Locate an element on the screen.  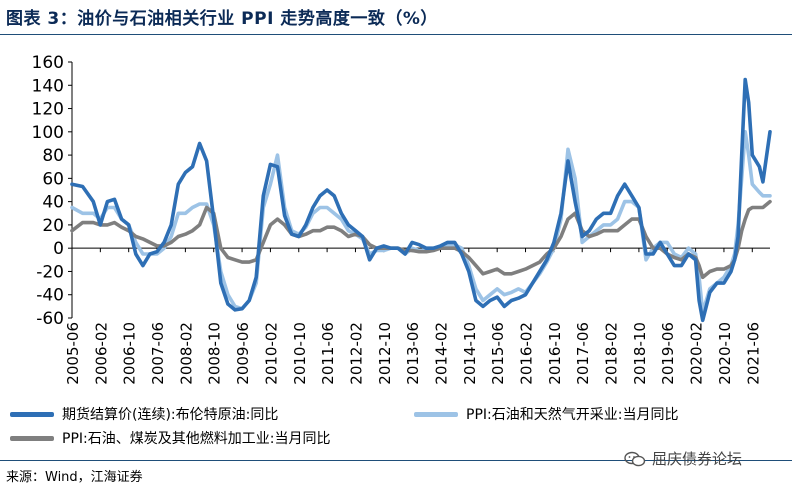
legend-swatch-oil-gas-ppi is located at coordinates (436, 414).